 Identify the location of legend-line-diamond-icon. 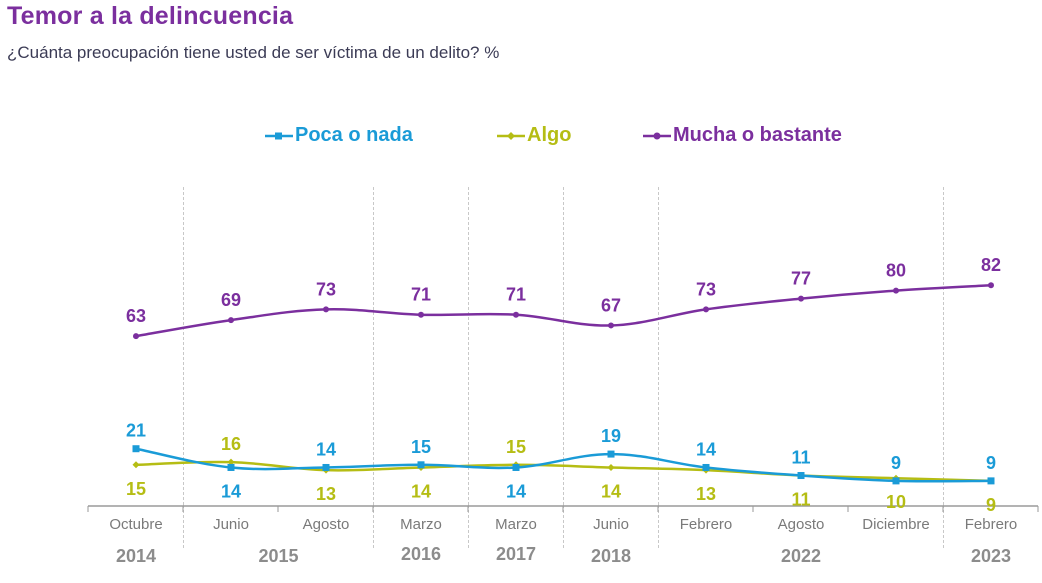
(511, 135).